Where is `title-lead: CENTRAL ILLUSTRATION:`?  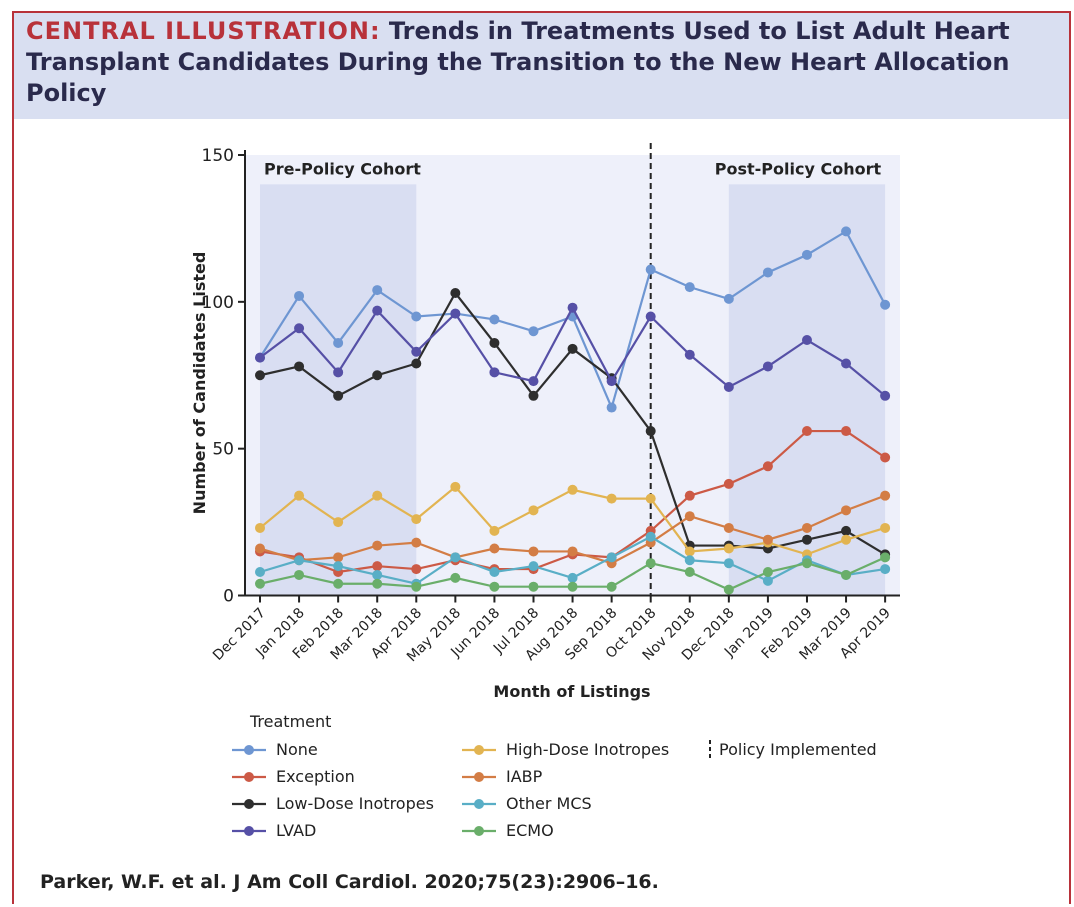
title-lead: CENTRAL ILLUSTRATION: is located at coordinates (203, 31).